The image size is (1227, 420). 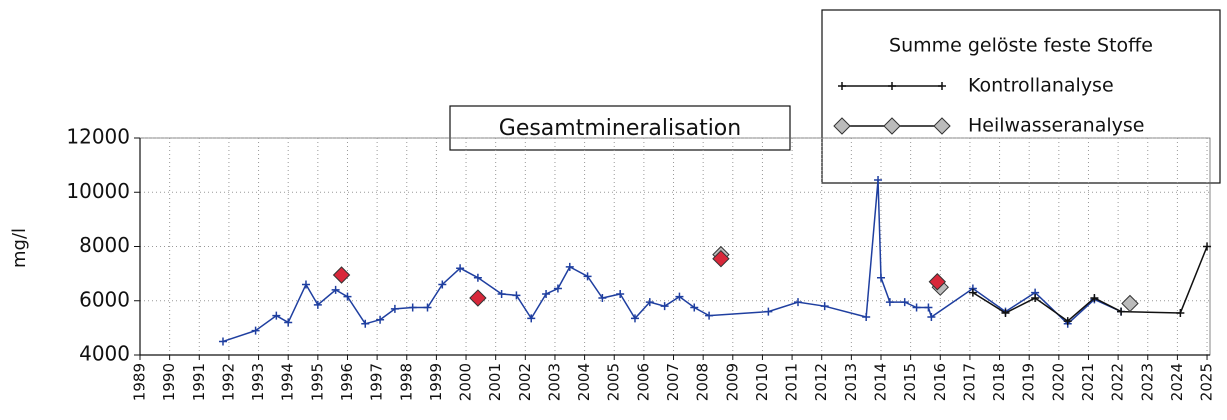 What do you see at coordinates (614, 382) in the screenshot?
I see `x-tick-label: 2005` at bounding box center [614, 382].